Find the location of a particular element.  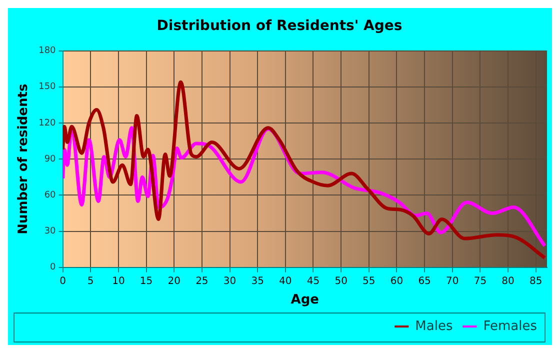

x-tick-label: 65 is located at coordinates (424, 281).